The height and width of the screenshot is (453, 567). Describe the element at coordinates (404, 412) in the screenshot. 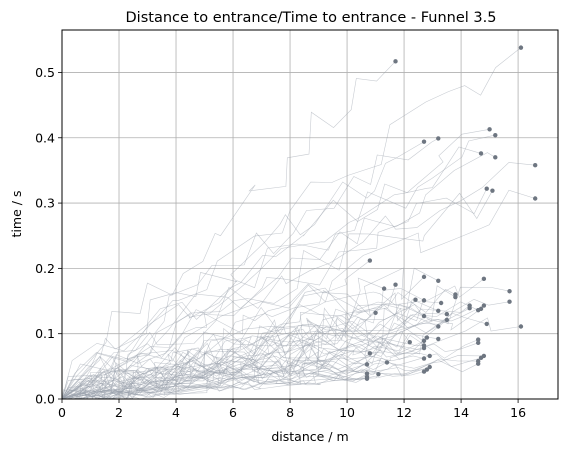

I see `x-tick-label: 12` at that location.